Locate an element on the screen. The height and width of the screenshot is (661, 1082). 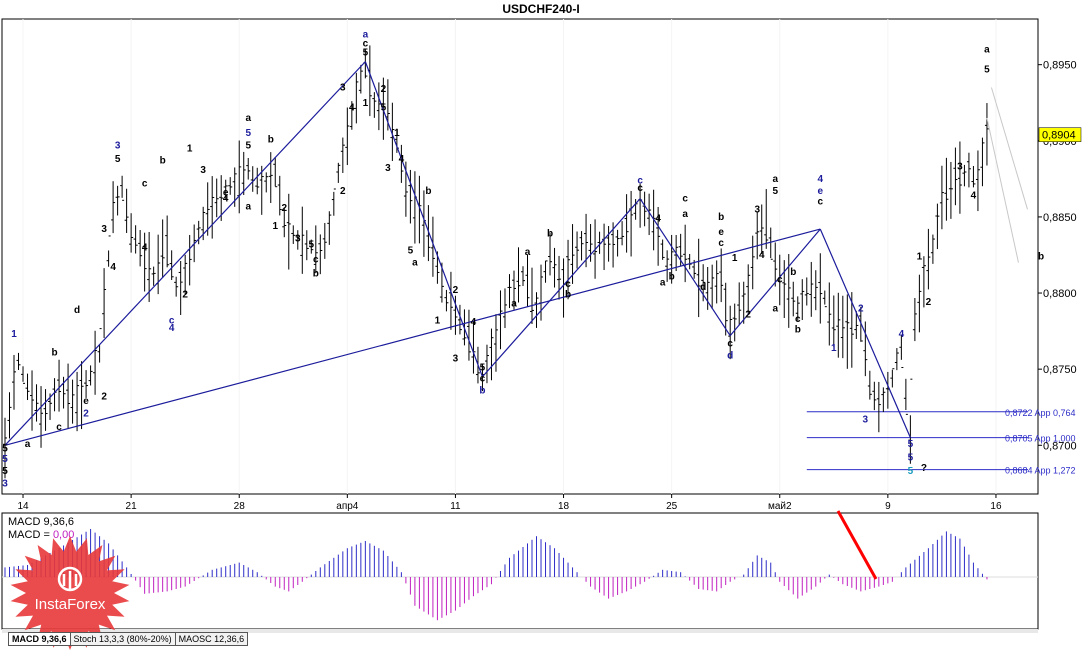
price-tick-label: 0,8950 is located at coordinates (1060, 66).